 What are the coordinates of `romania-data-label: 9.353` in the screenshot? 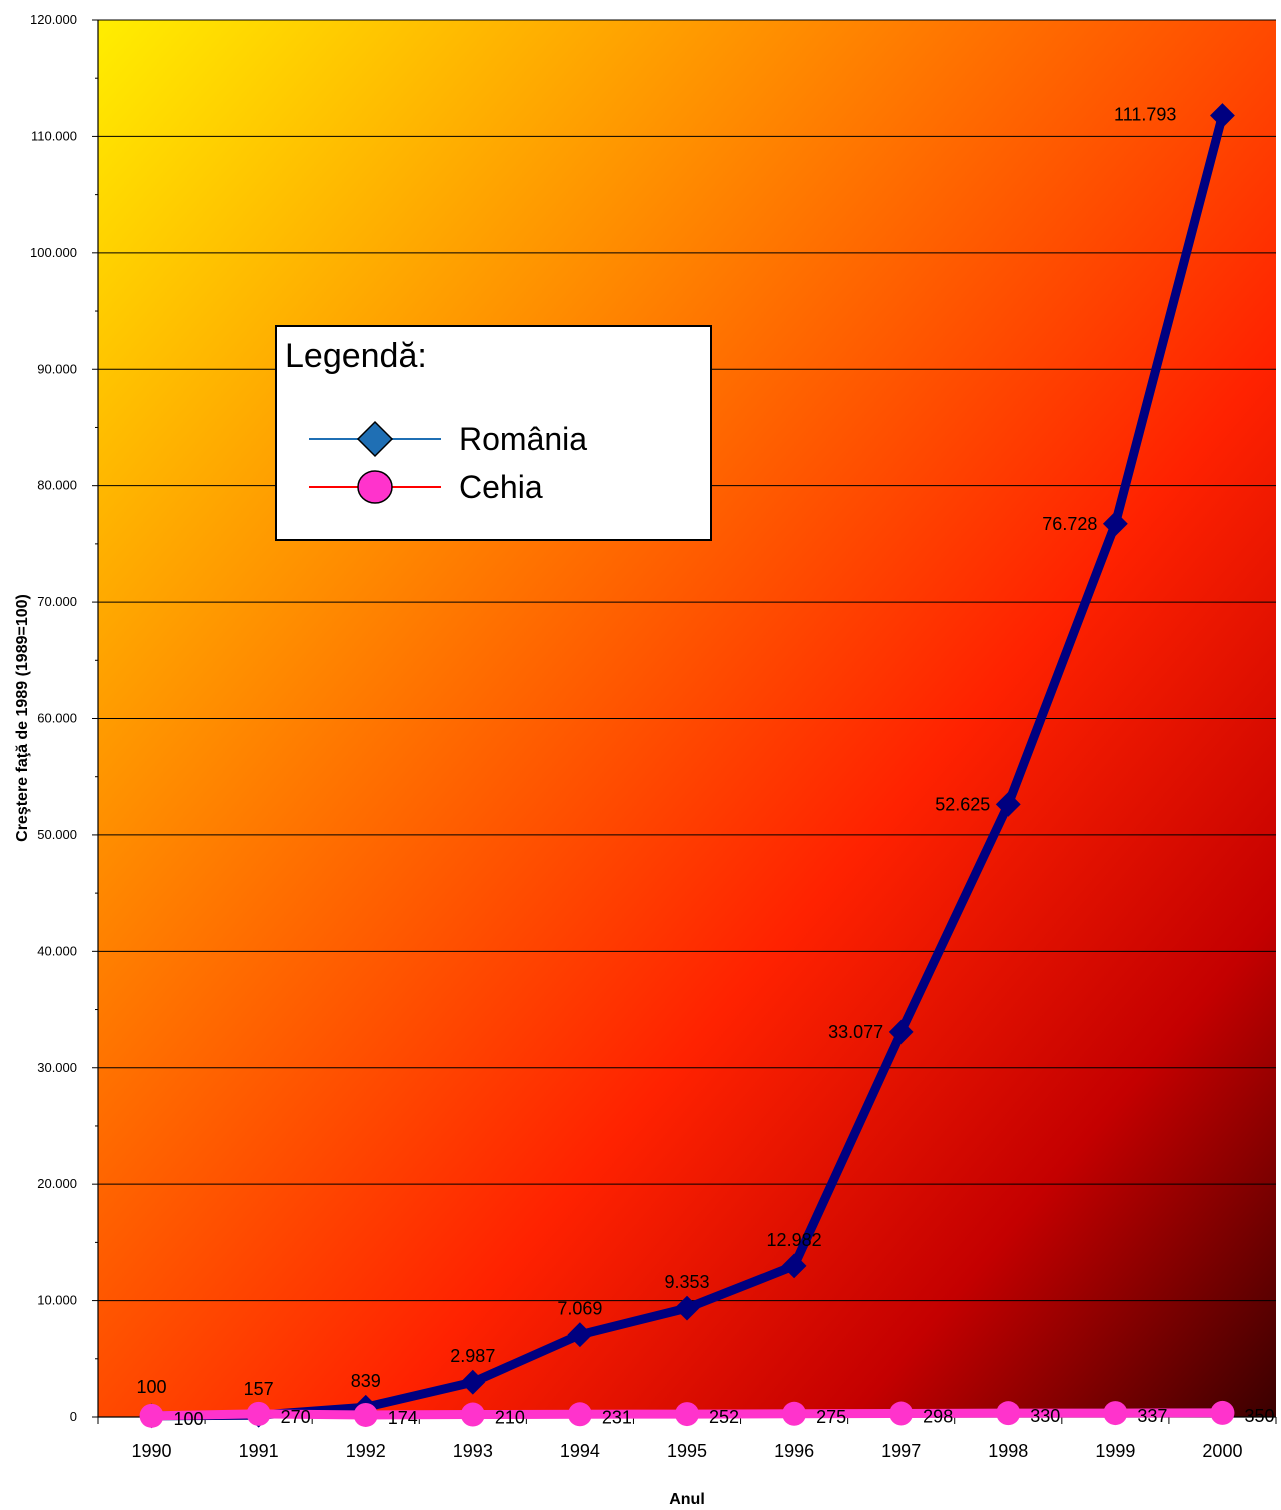 It's located at (686, 1282).